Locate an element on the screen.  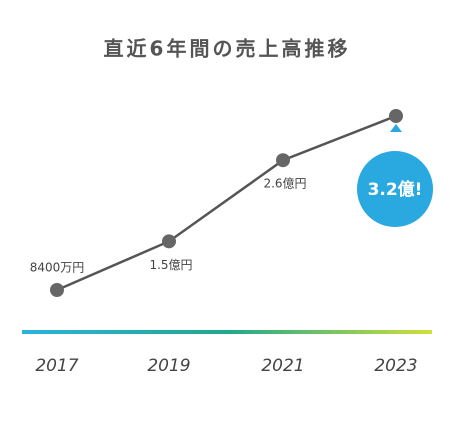
bubble-pointer is located at coordinates (396, 128).